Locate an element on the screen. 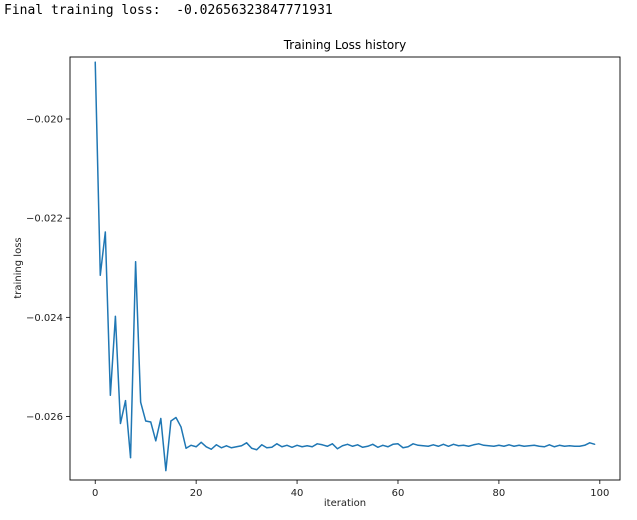  x-tick-label: 100 is located at coordinates (599, 493).